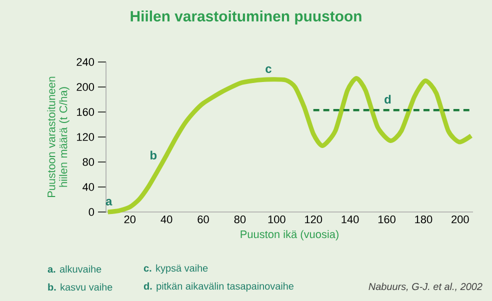 The width and height of the screenshot is (492, 301). Describe the element at coordinates (85, 137) in the screenshot. I see `y-tick-label: 120` at that location.